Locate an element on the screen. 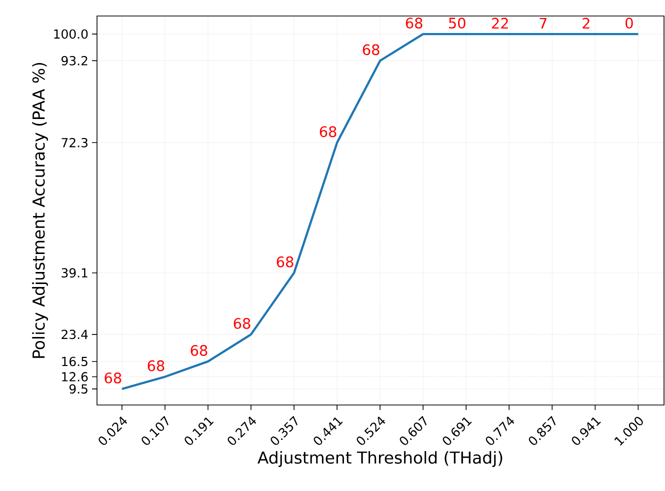 The width and height of the screenshot is (665, 491). y-tick-label: 16.5 is located at coordinates (75, 361).